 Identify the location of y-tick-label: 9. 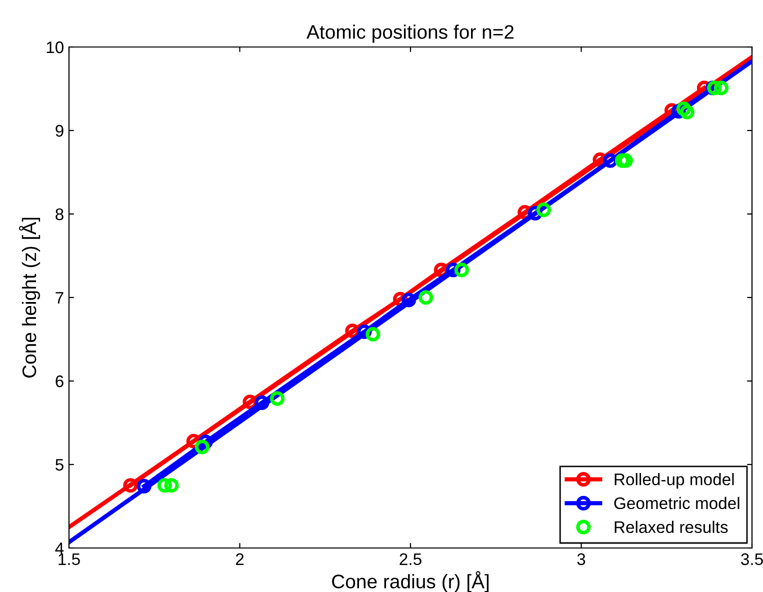
(60, 130).